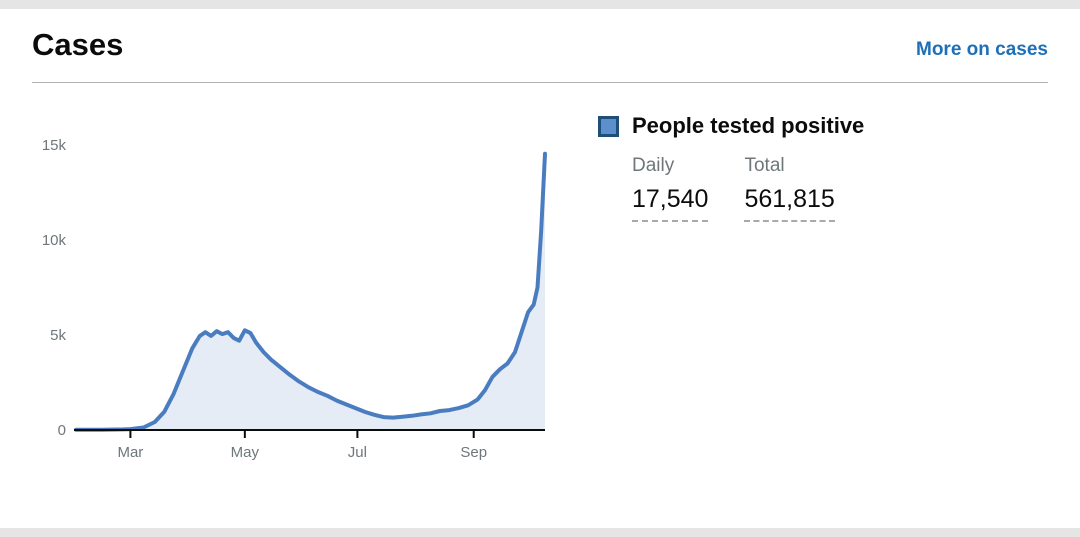 The height and width of the screenshot is (537, 1080). I want to click on svg-text: 5k, so click(58, 335).